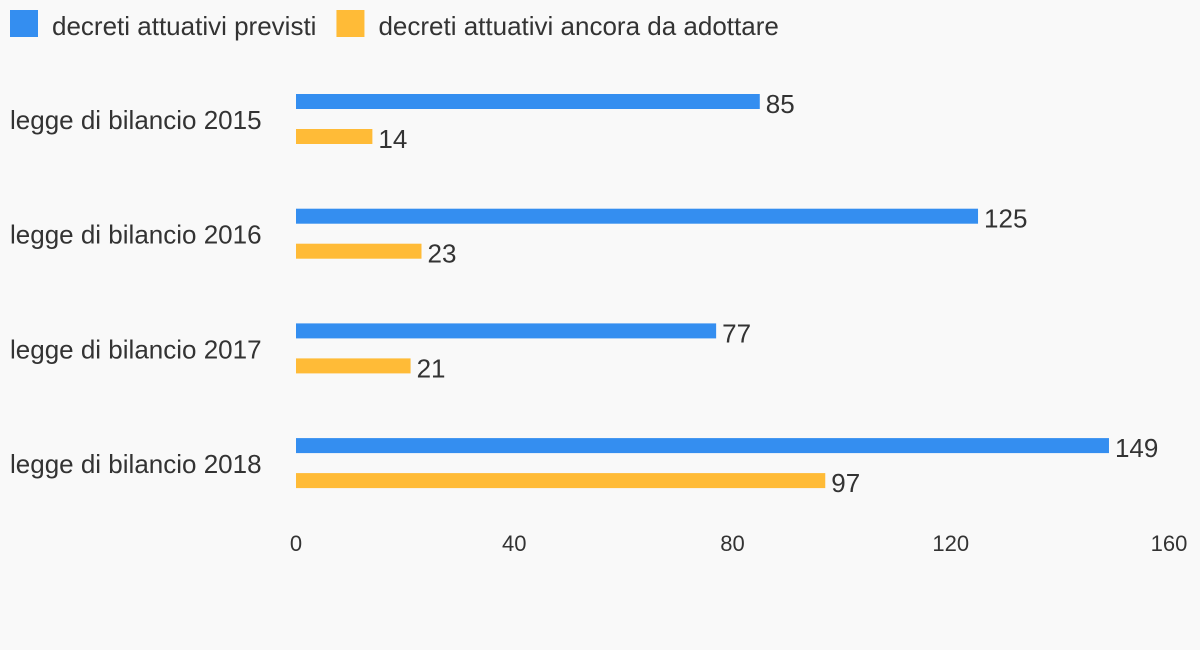 The height and width of the screenshot is (650, 1200). What do you see at coordinates (732, 543) in the screenshot?
I see `x-tick-label-2: 80` at bounding box center [732, 543].